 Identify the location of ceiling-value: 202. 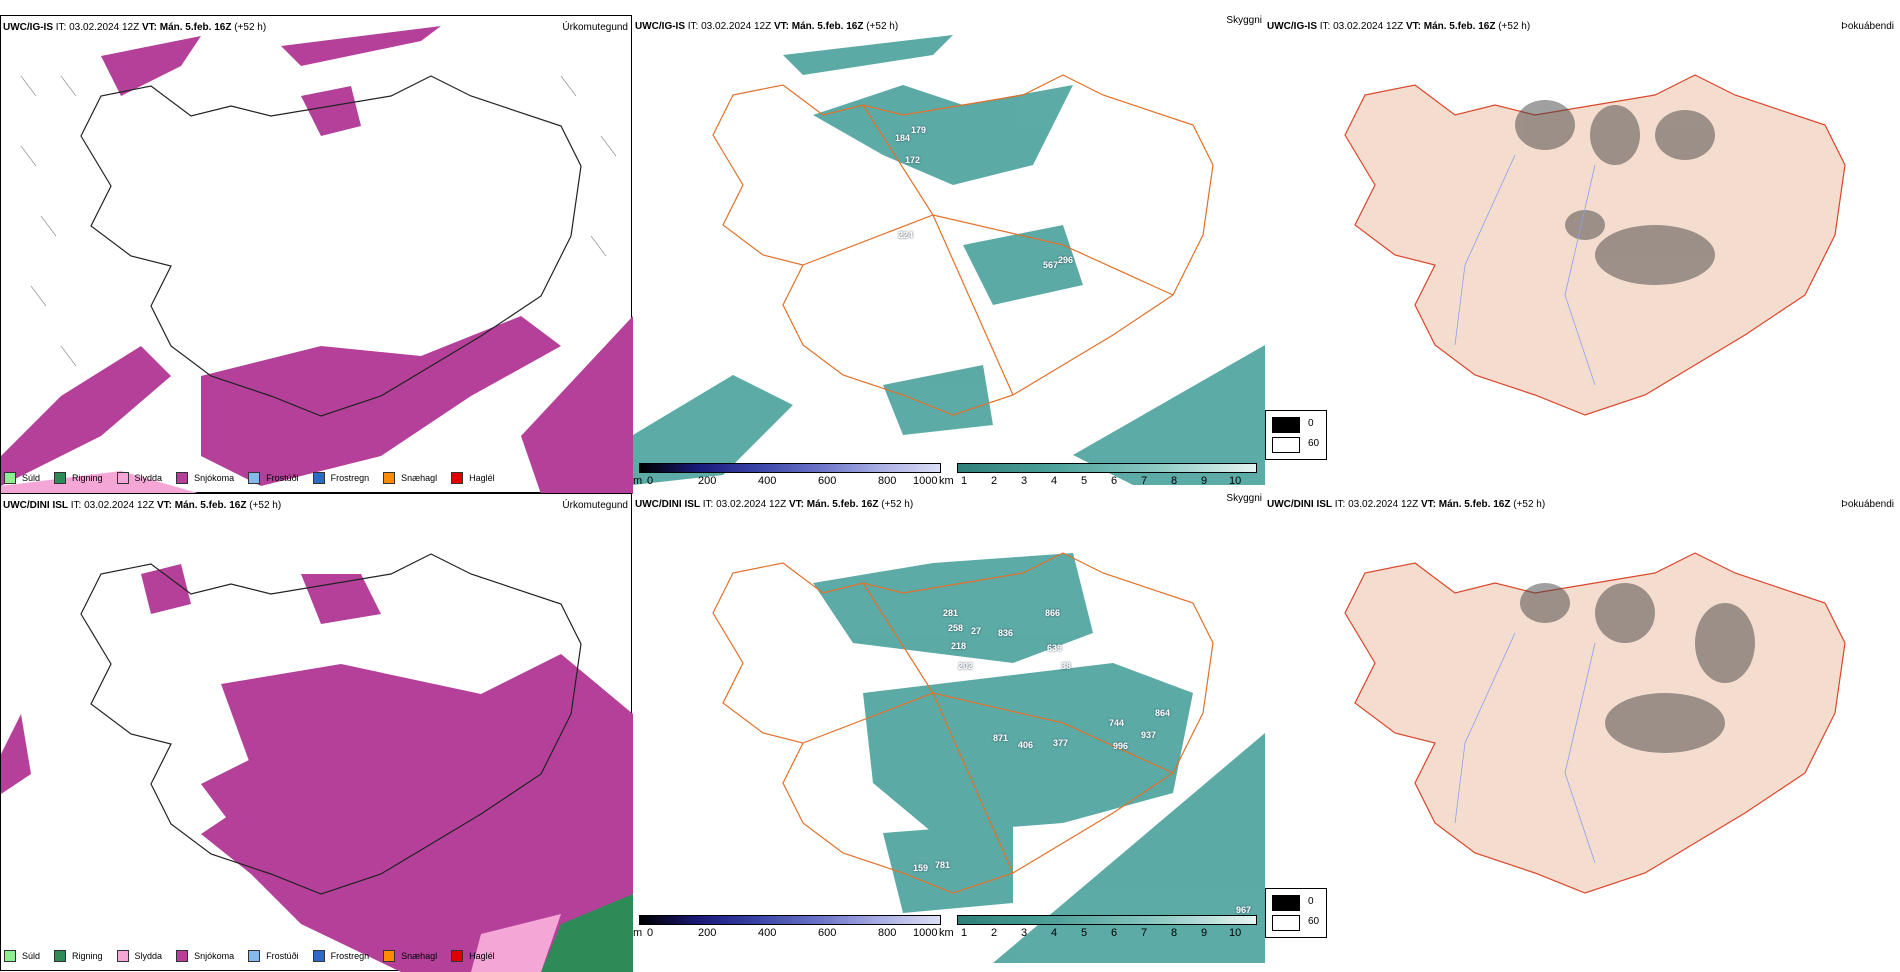
(966, 666).